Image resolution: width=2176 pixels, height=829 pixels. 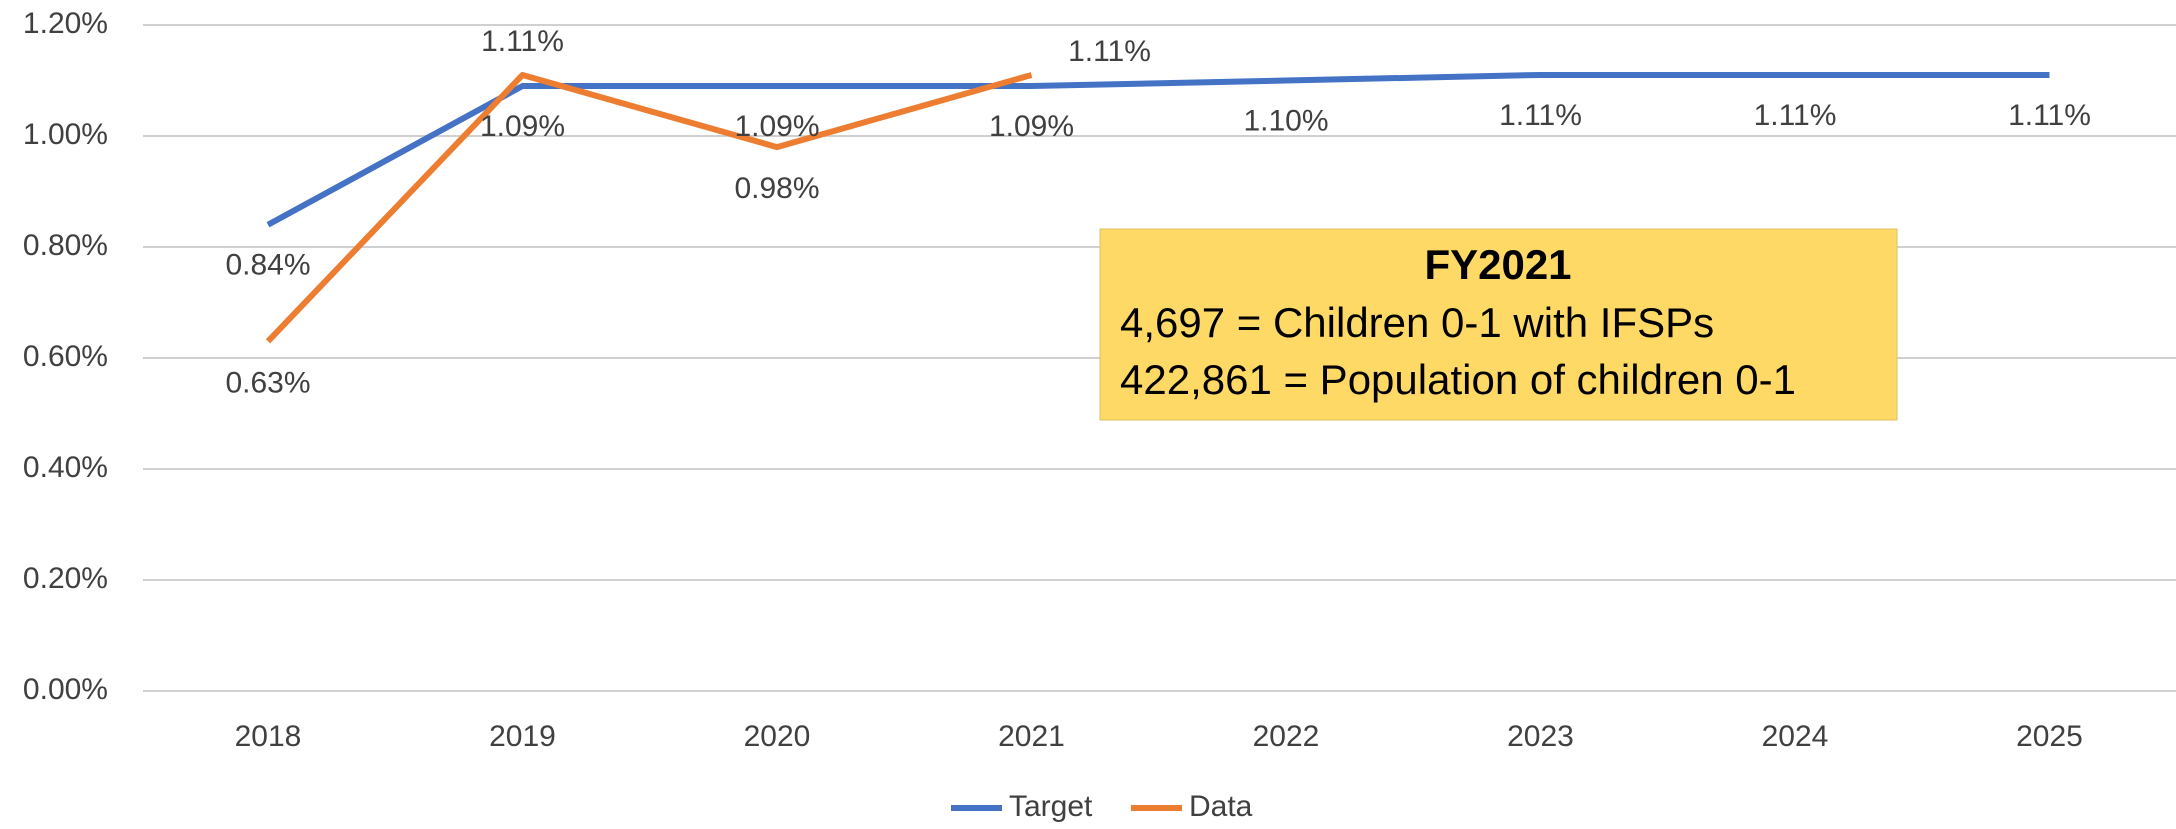 What do you see at coordinates (1417, 322) in the screenshot?
I see `annotation-line: 4,697 = Children 0-1 with IFSPs` at bounding box center [1417, 322].